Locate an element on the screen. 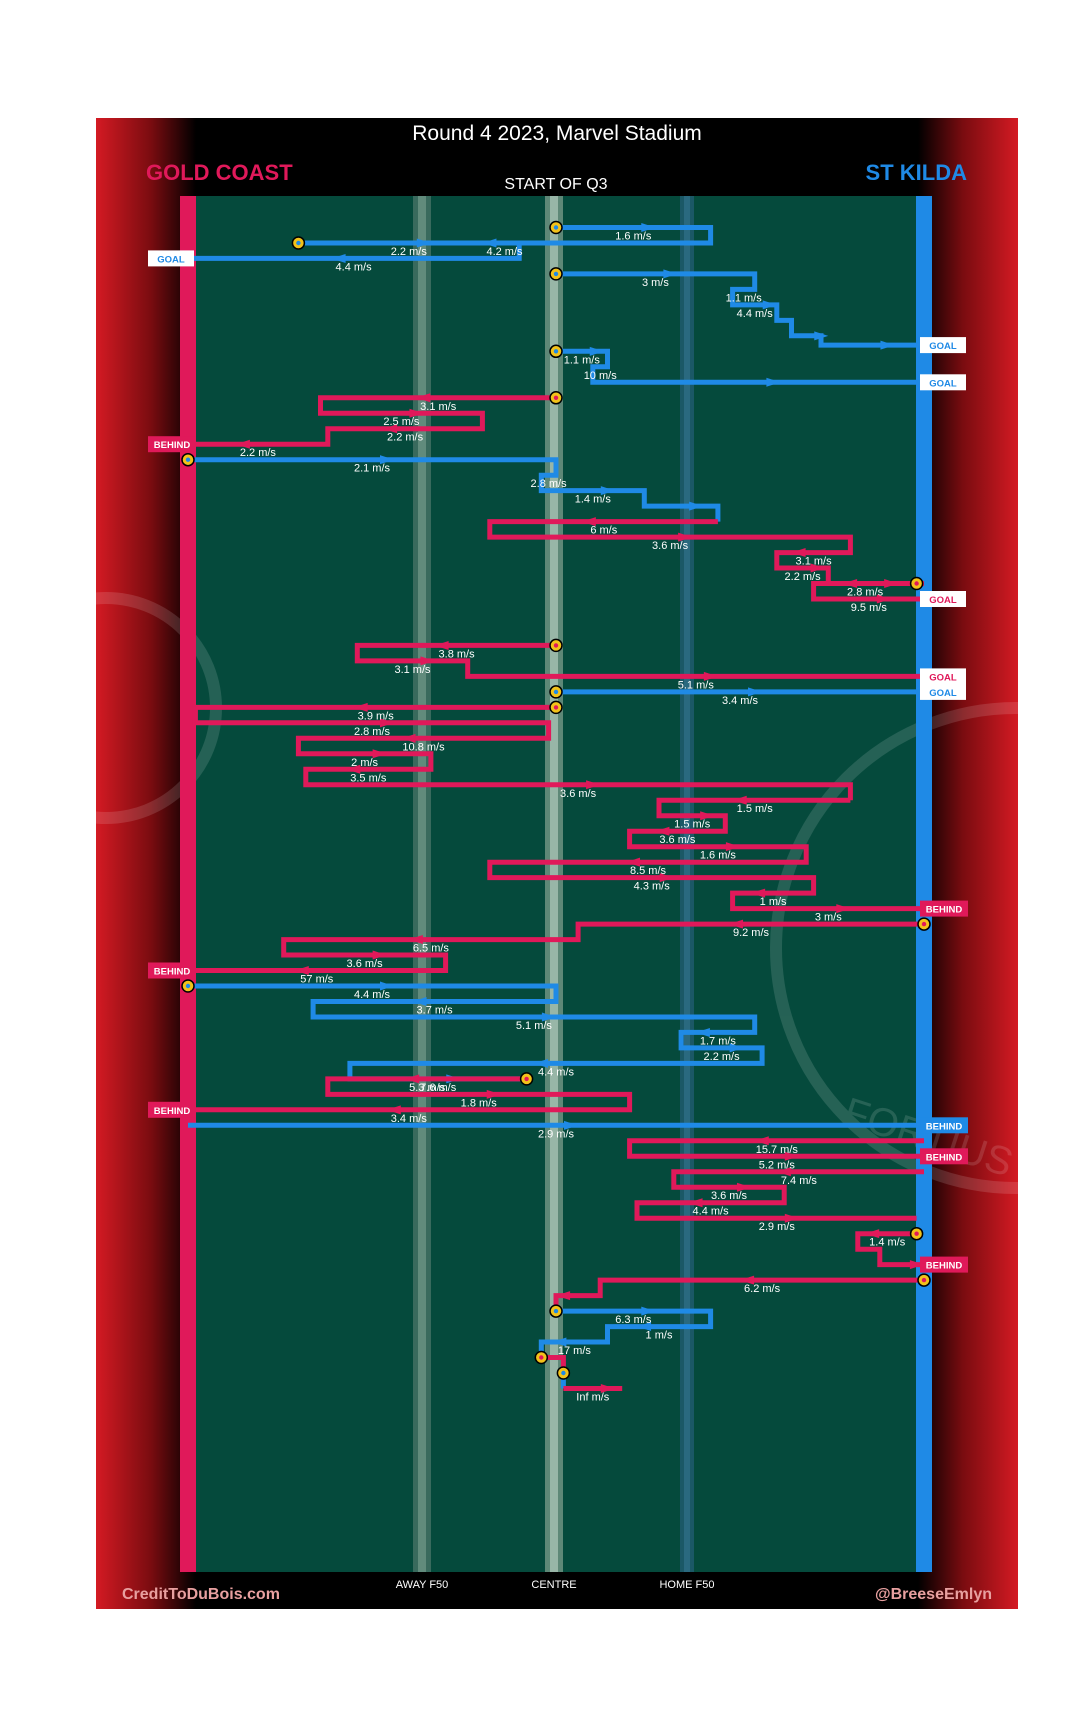 The width and height of the screenshot is (1080, 1735). chain-14-outcome-badge: BEHIND is located at coordinates (172, 1109).